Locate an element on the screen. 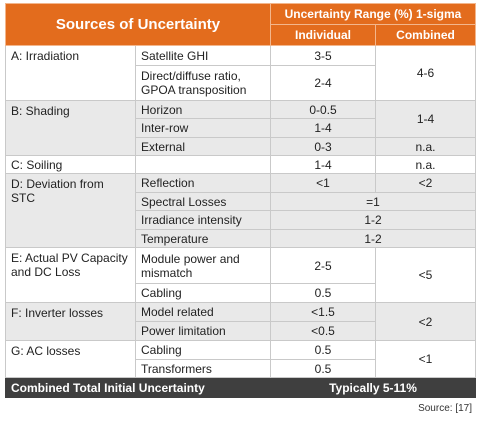 The width and height of the screenshot is (480, 427). table-cell: Satellite GHI is located at coordinates (203, 55).